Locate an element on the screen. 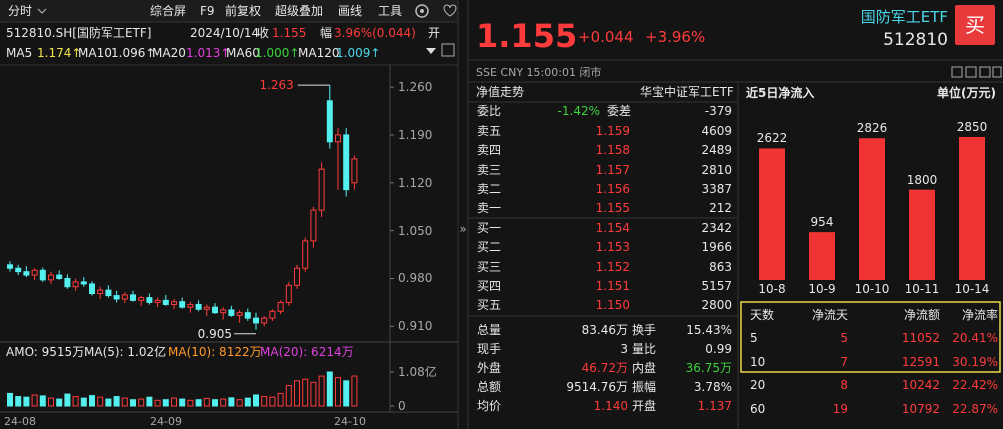 The image size is (1003, 429). x-tick-label: 10-14 is located at coordinates (972, 289).